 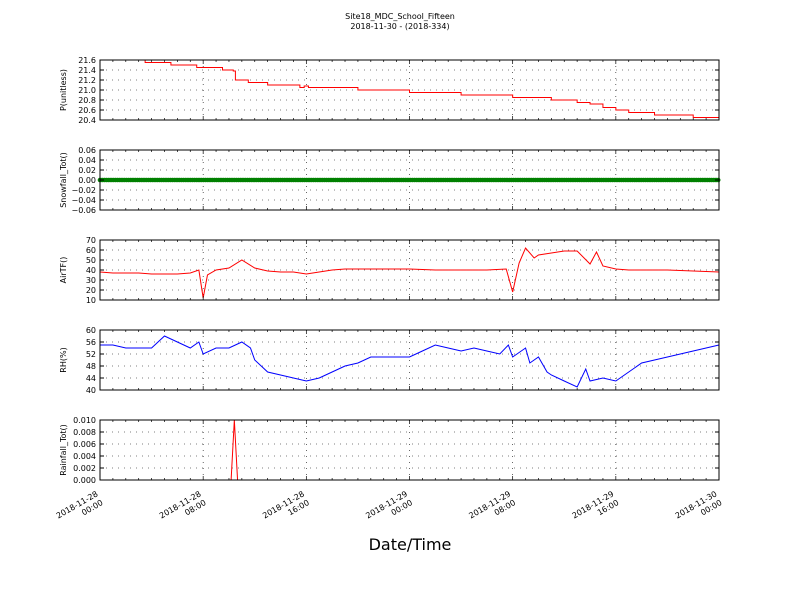 What do you see at coordinates (63, 359) in the screenshot?
I see `y-axis-label: RH(%)` at bounding box center [63, 359].